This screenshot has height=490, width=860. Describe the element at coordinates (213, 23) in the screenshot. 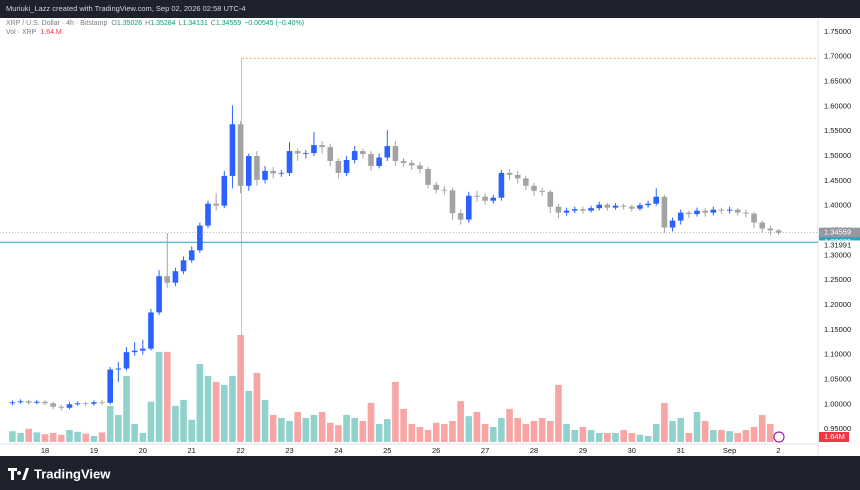

I see `c-key: C` at that location.